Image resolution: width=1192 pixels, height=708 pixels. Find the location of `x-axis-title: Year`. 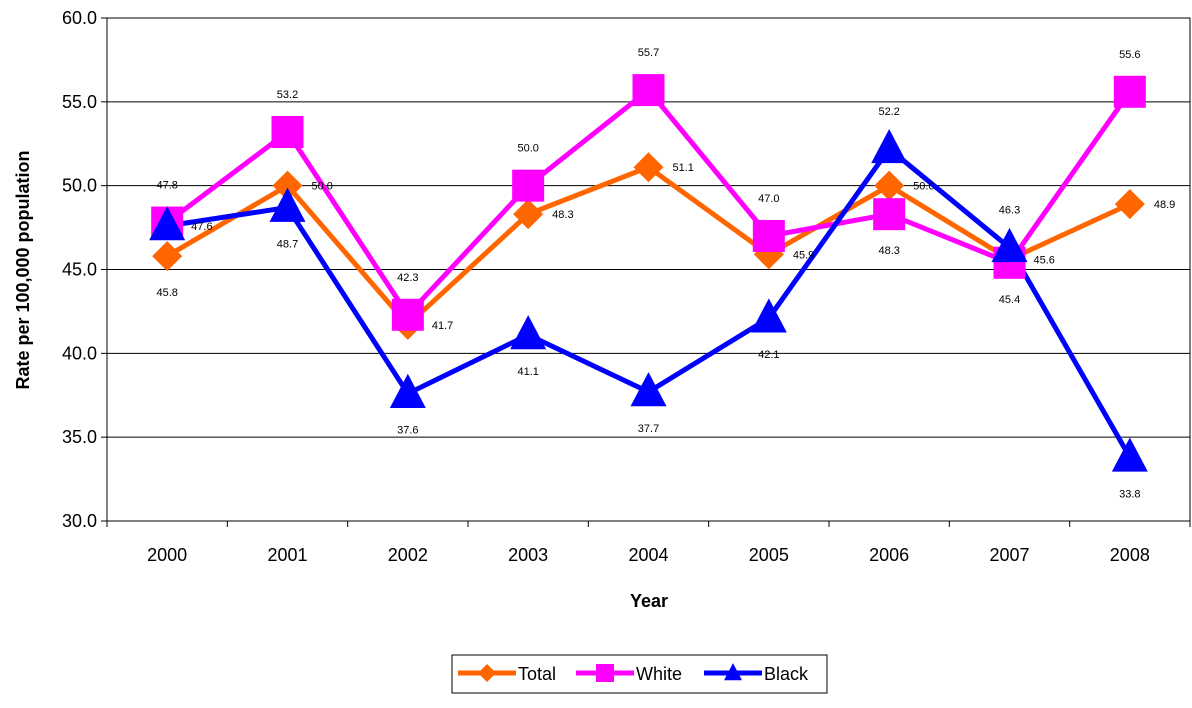

x-axis-title: Year is located at coordinates (649, 601).